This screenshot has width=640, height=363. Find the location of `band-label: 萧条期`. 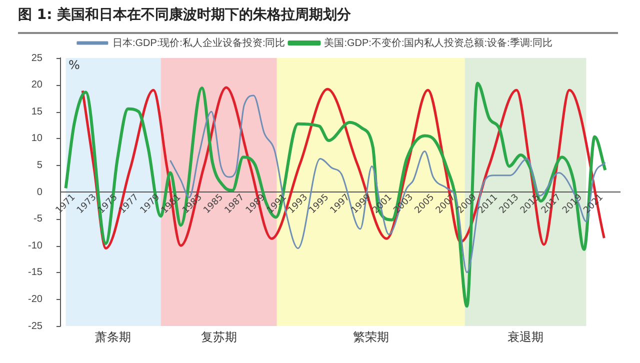

band-label: 萧条期 is located at coordinates (113, 337).